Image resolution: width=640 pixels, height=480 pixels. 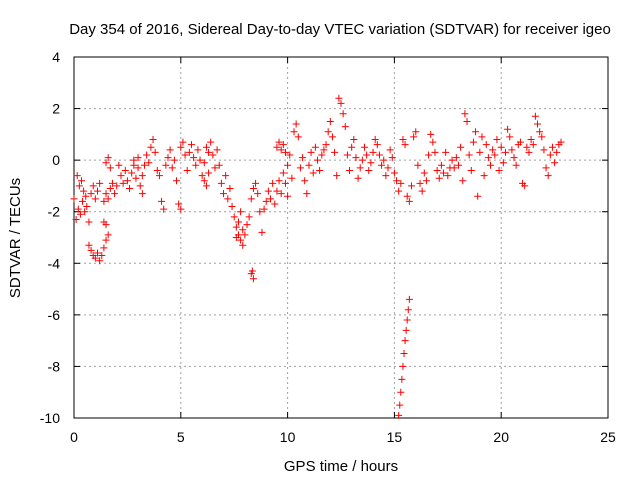 I want to click on y-tick-label: -10, so click(x=50, y=418).